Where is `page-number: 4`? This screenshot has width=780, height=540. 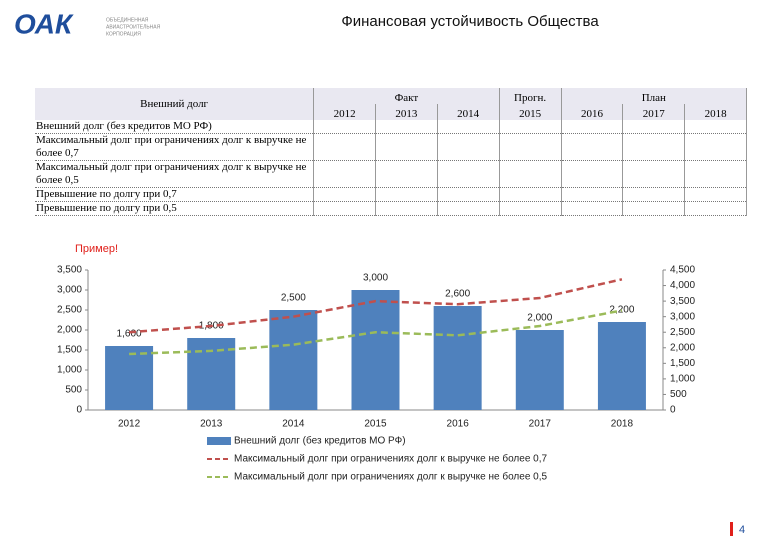 page-number: 4 is located at coordinates (742, 530).